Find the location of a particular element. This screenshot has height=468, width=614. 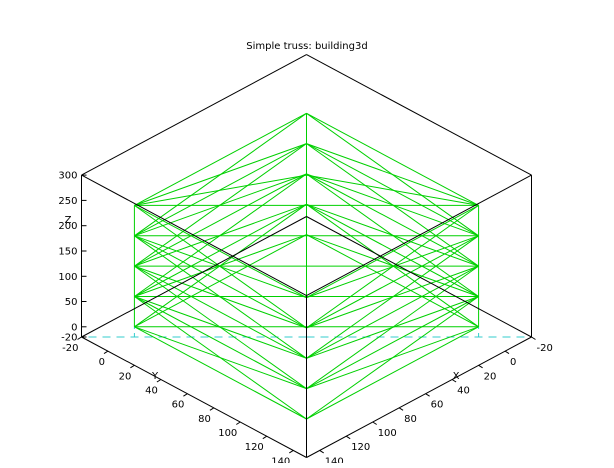

y-tick-label: 20 is located at coordinates (125, 376).